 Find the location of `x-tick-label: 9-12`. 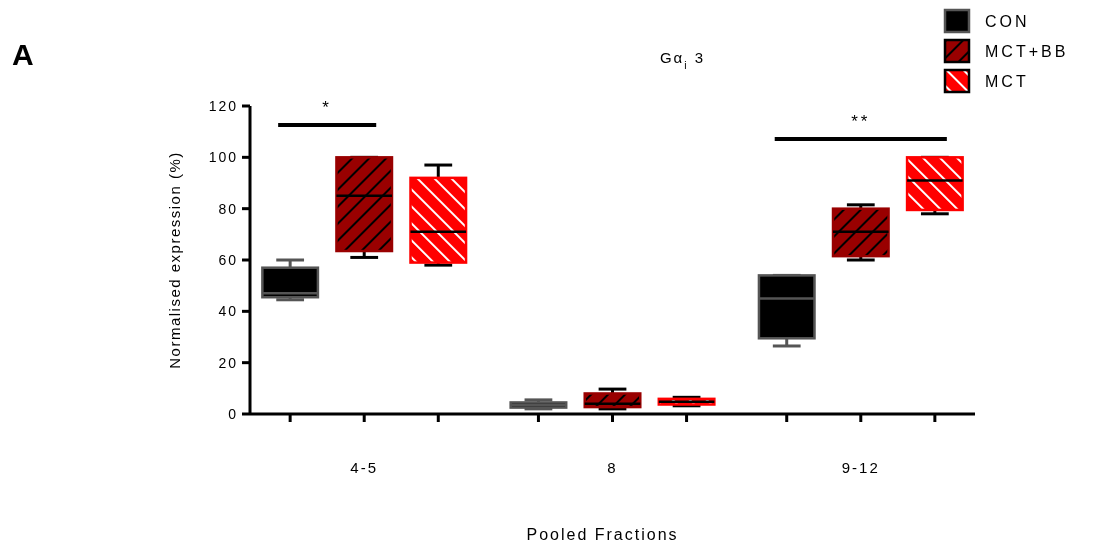

x-tick-label: 9-12 is located at coordinates (860, 467).